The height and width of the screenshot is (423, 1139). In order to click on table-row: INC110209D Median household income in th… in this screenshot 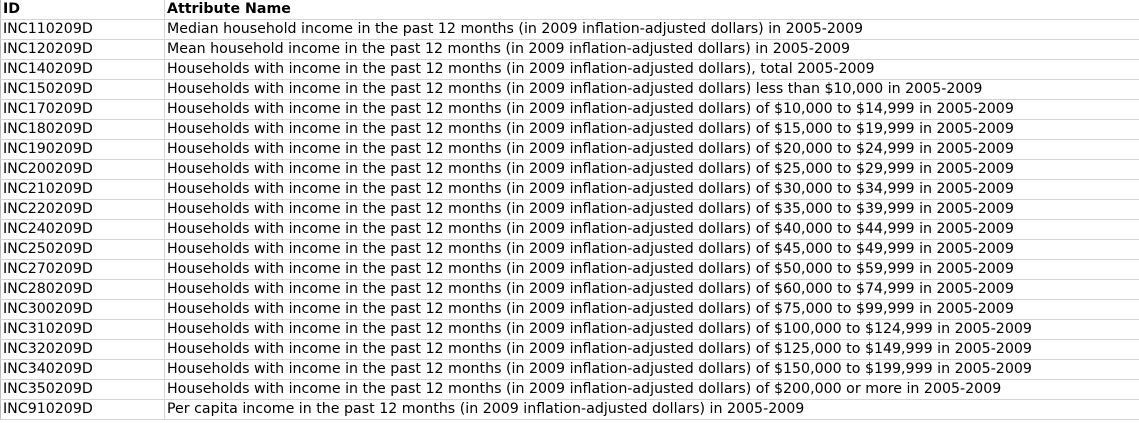, I will do `click(569, 29)`.